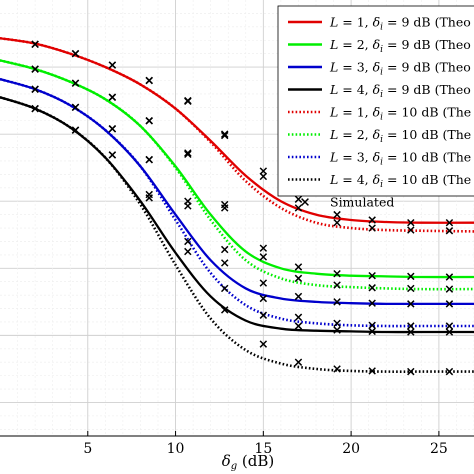 The height and width of the screenshot is (474, 474). I want to click on x-tick-label: 25, so click(439, 449).